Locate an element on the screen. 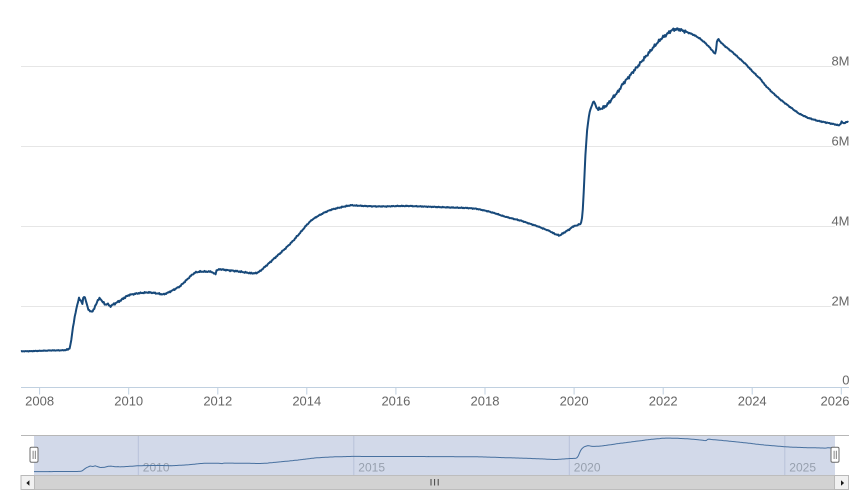  svg-text: 2025 is located at coordinates (802, 468).